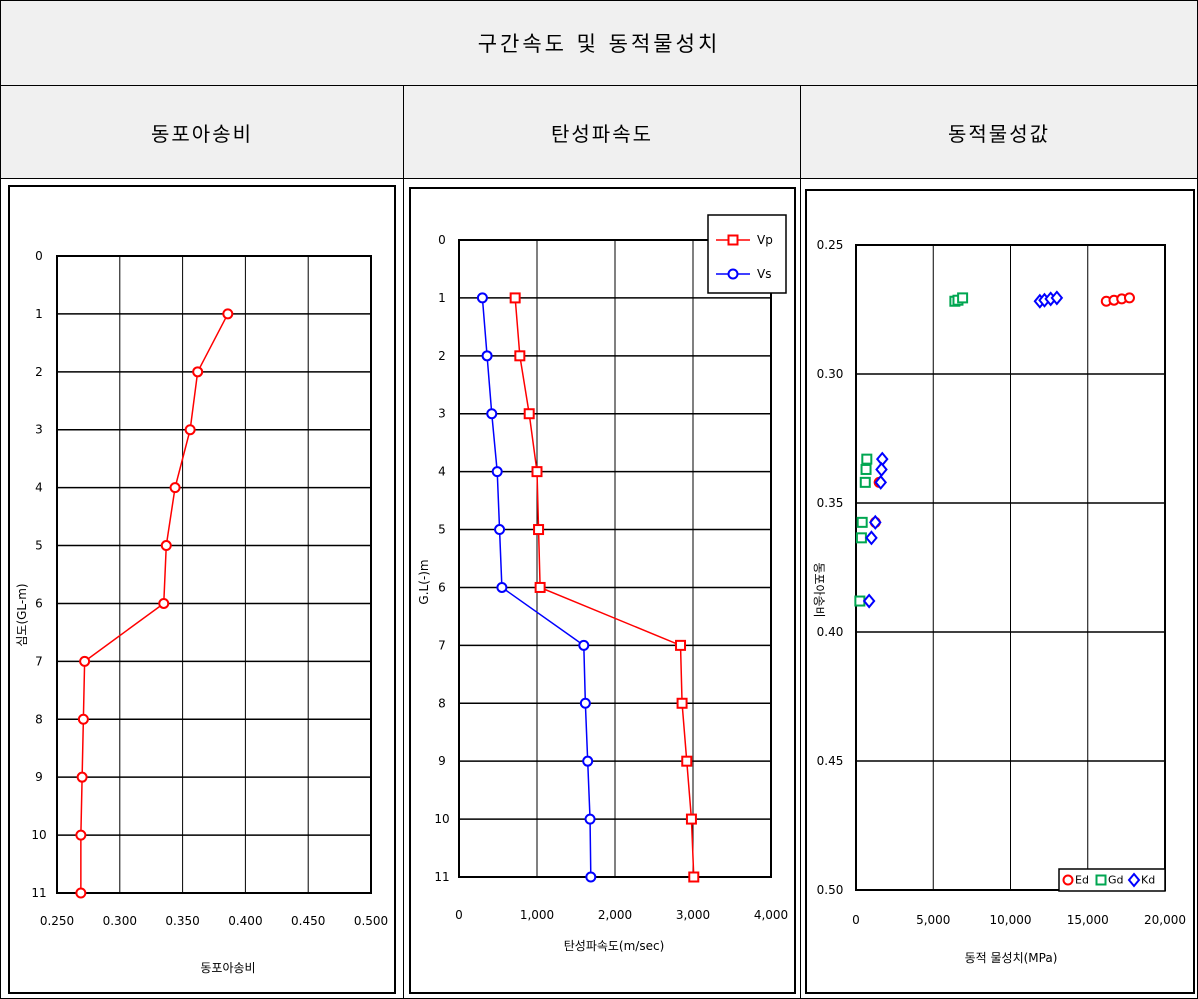  Describe the element at coordinates (693, 915) in the screenshot. I see `velocity-x-tick: 3,000` at that location.